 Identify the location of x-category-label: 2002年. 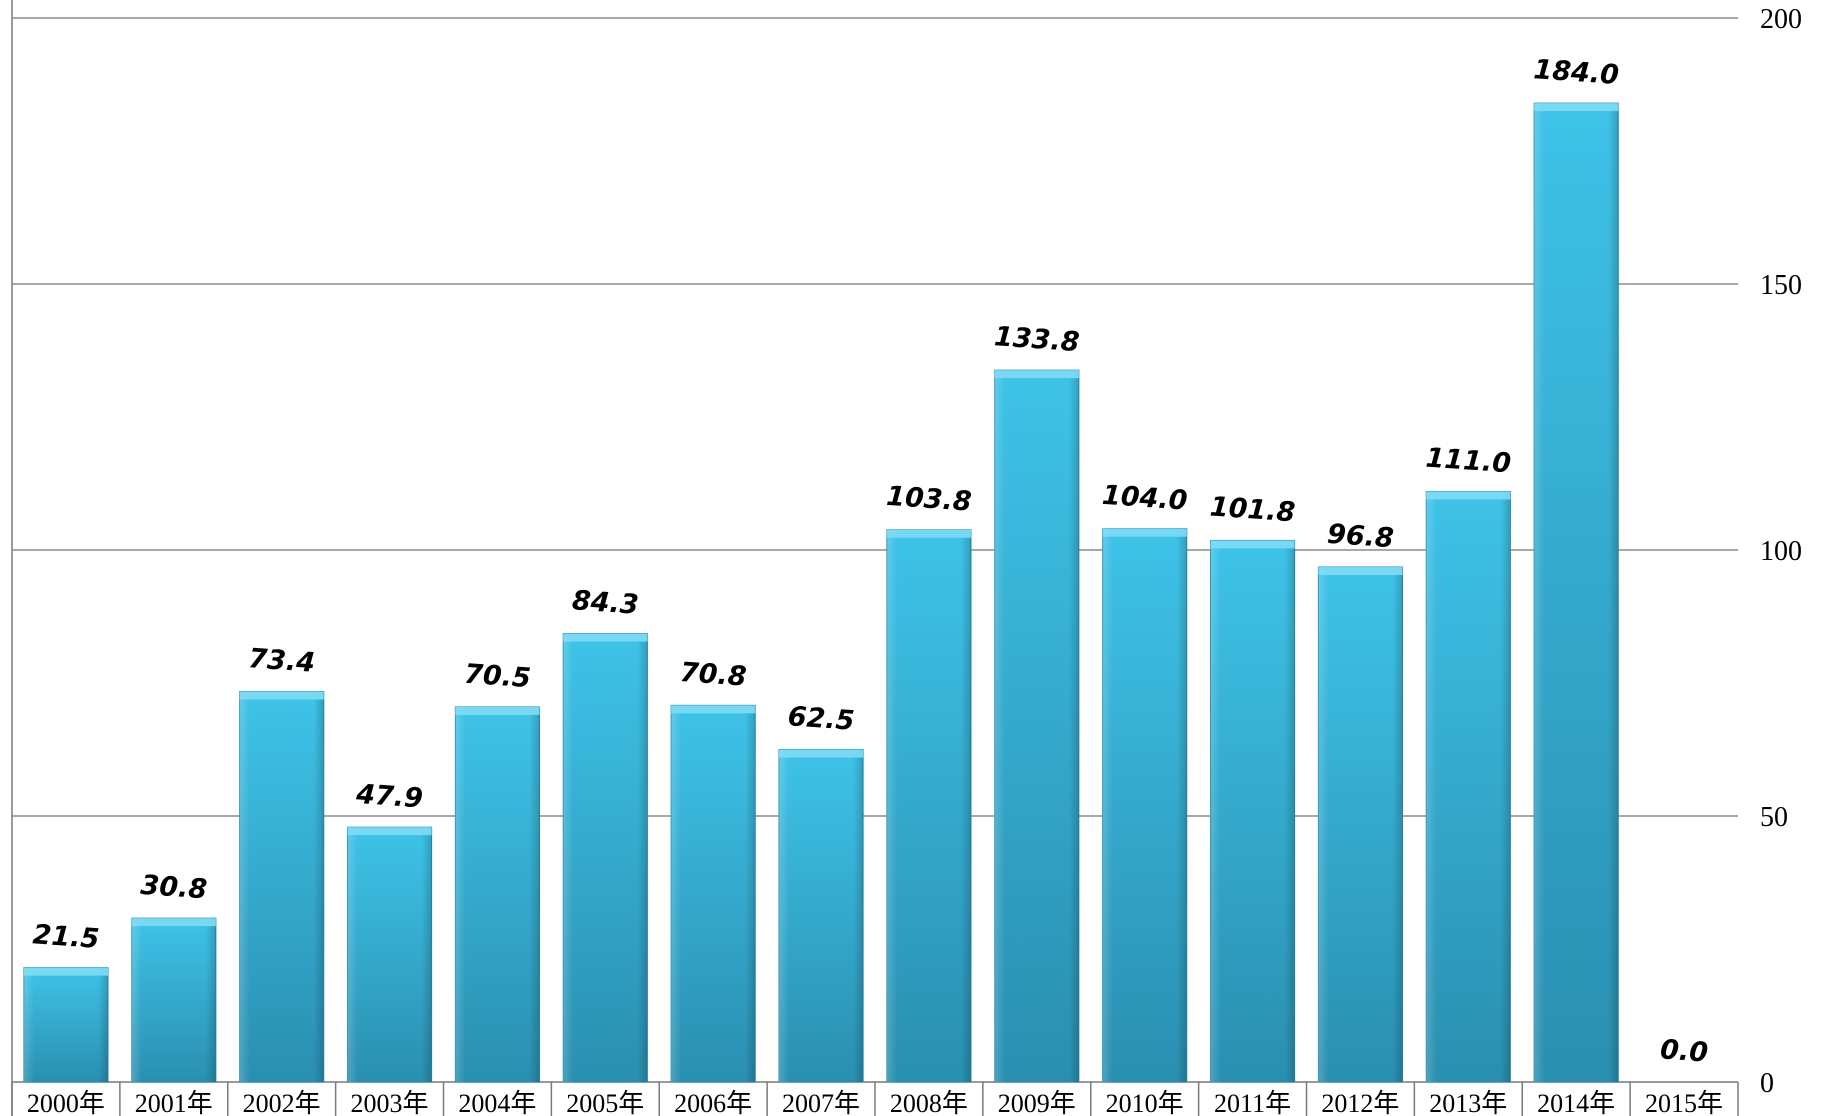
(282, 1102).